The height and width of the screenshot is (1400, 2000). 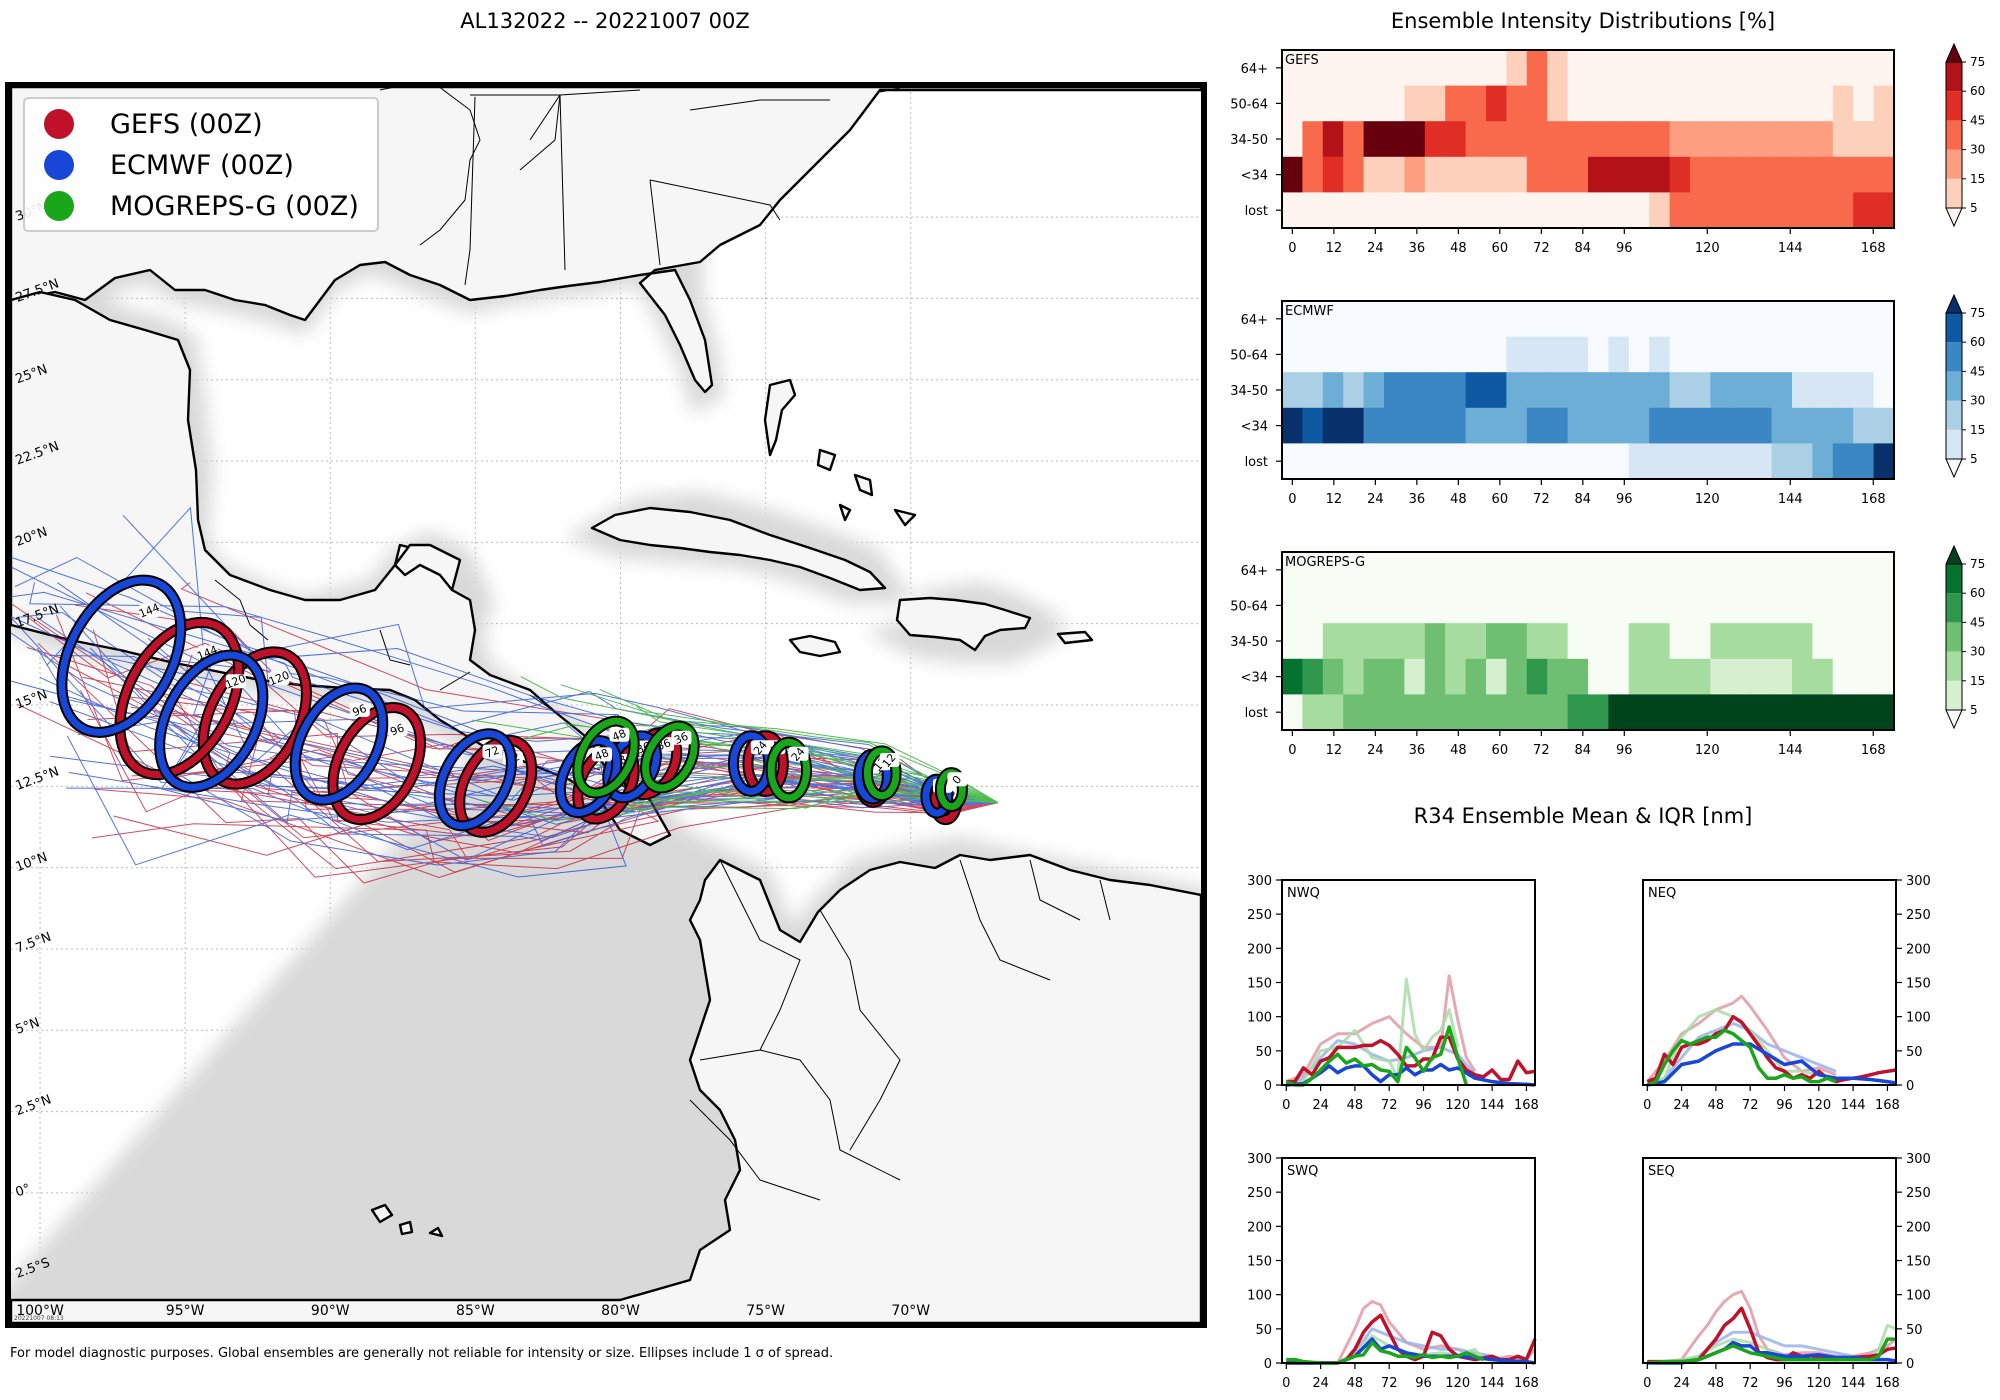 What do you see at coordinates (1786, 993) in the screenshot?
I see `r34-panel-neq: NEQ 0 24 48 72 96 120 144 168 0 50 100 150 200 250 300` at bounding box center [1786, 993].